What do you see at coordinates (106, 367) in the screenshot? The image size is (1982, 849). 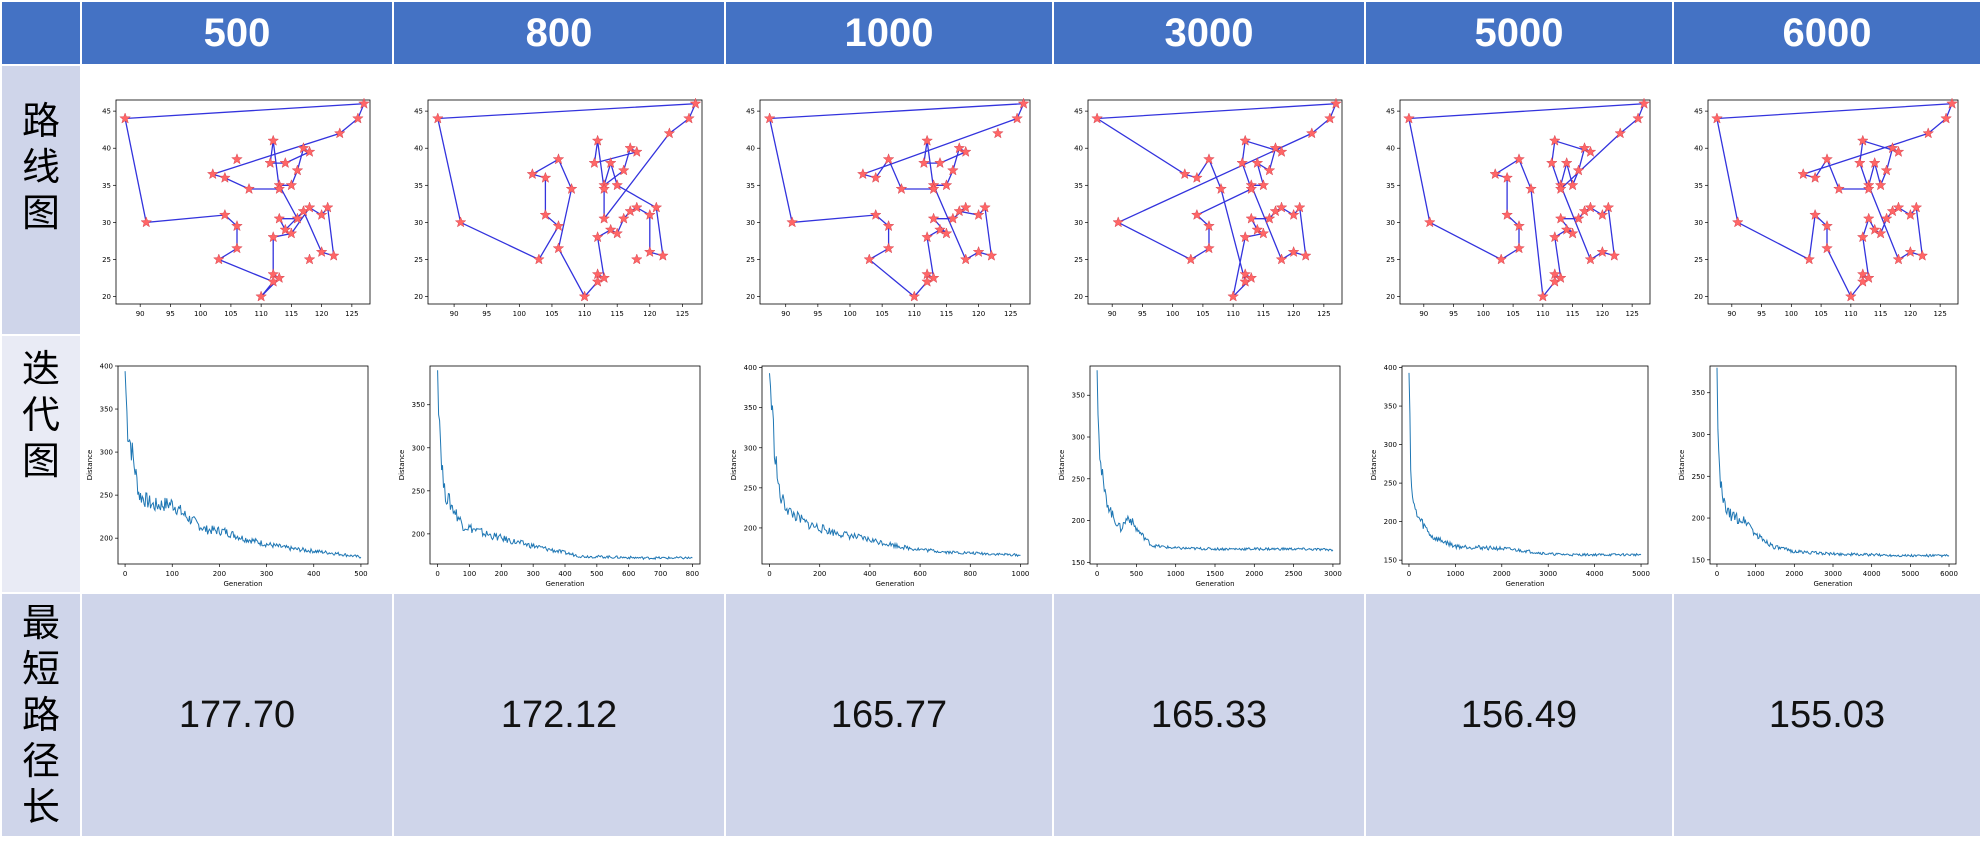 I see `y-tick-label: 400` at bounding box center [106, 367].